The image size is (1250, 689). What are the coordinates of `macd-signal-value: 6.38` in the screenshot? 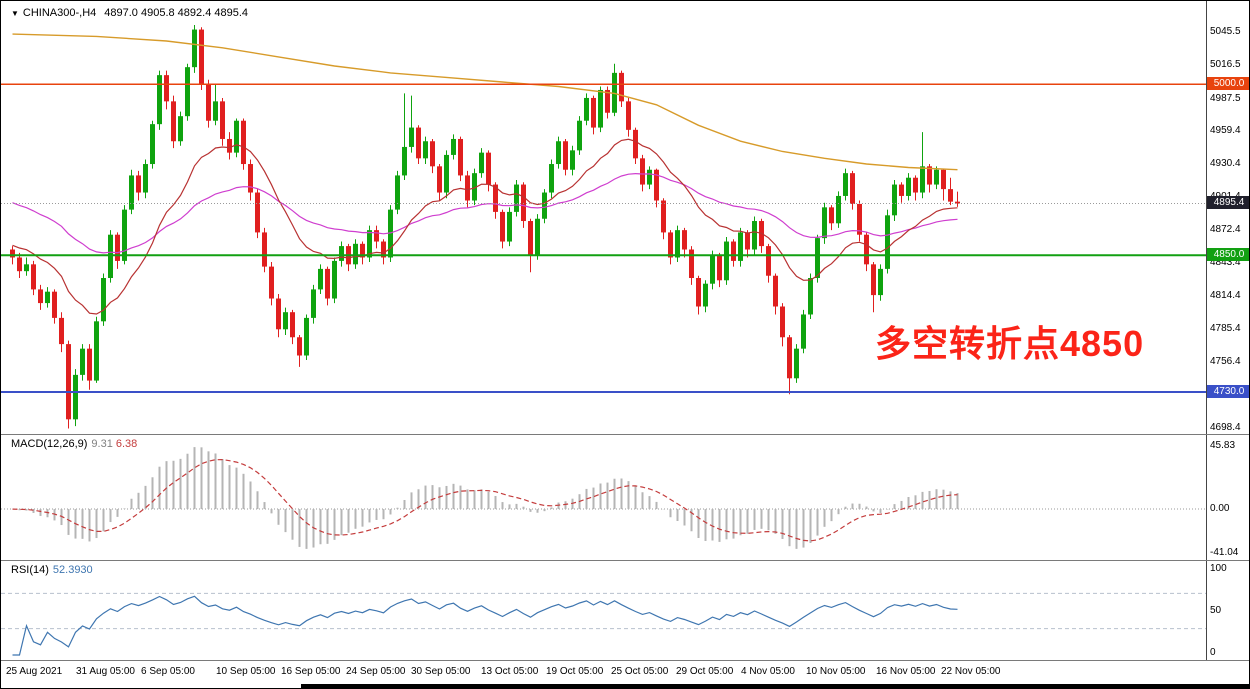 It's located at (126, 444).